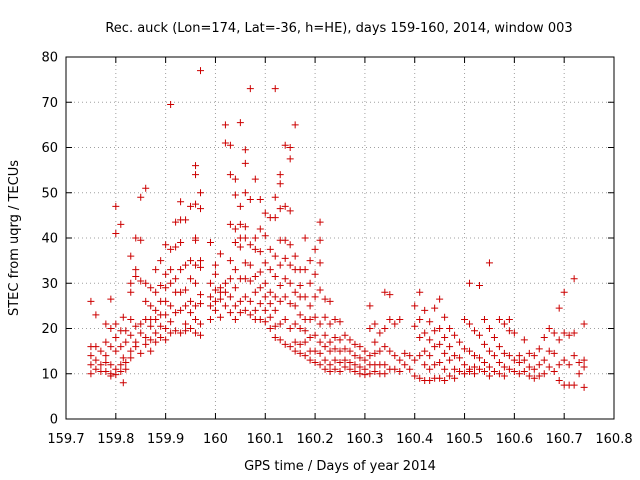 The image size is (640, 480). What do you see at coordinates (613, 439) in the screenshot?
I see `x-tick-label: 160.8` at bounding box center [613, 439].